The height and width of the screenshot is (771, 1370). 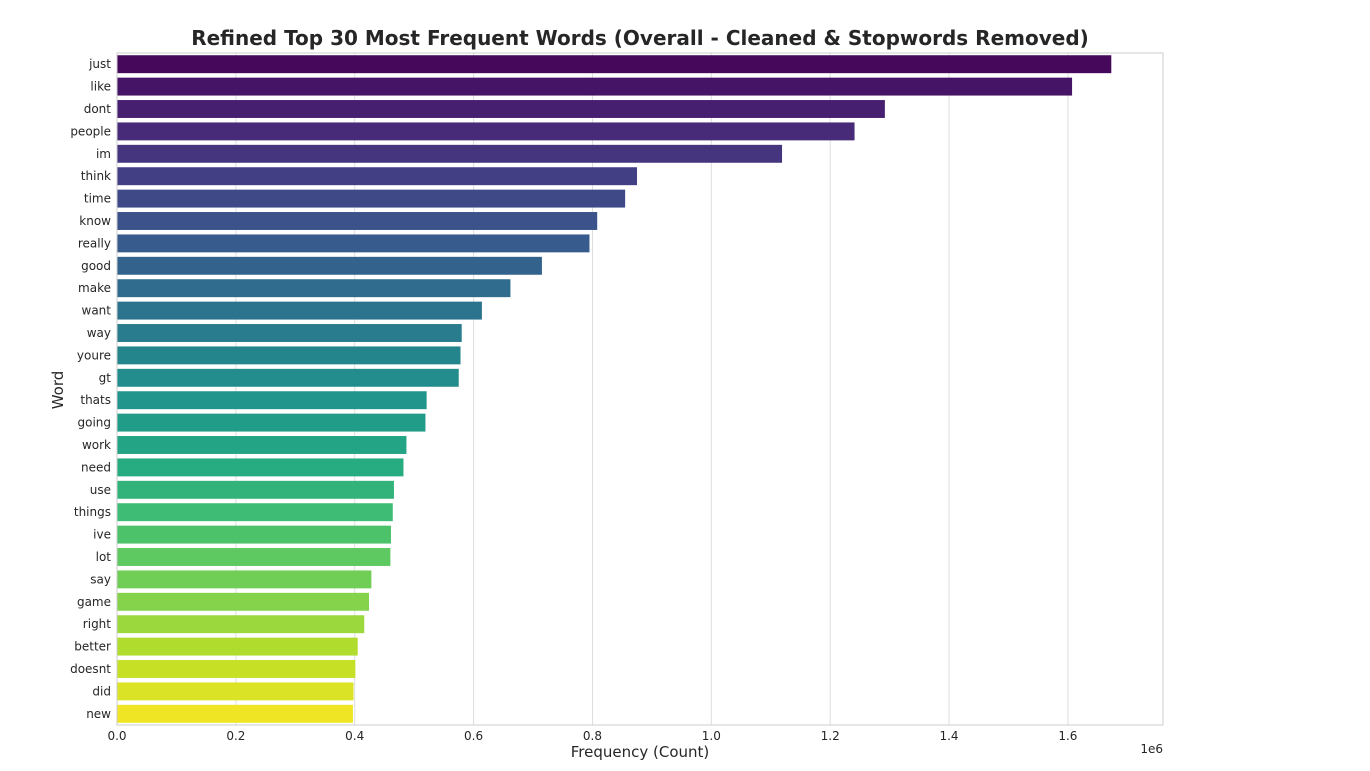 I want to click on y-tick-label: work, so click(x=96, y=445).